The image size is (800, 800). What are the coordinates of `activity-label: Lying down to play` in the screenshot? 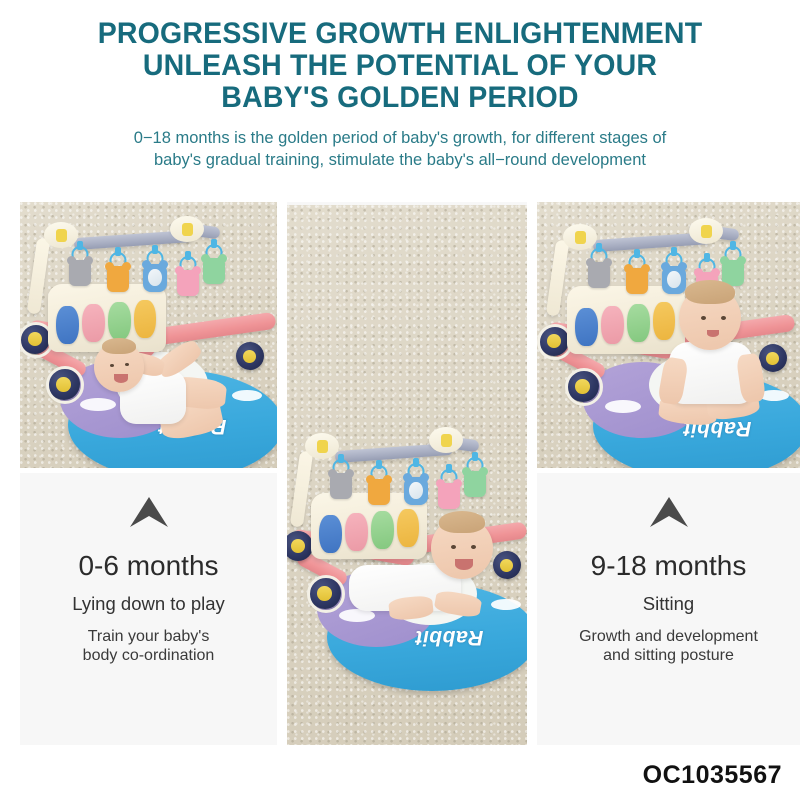 It's located at (148, 603).